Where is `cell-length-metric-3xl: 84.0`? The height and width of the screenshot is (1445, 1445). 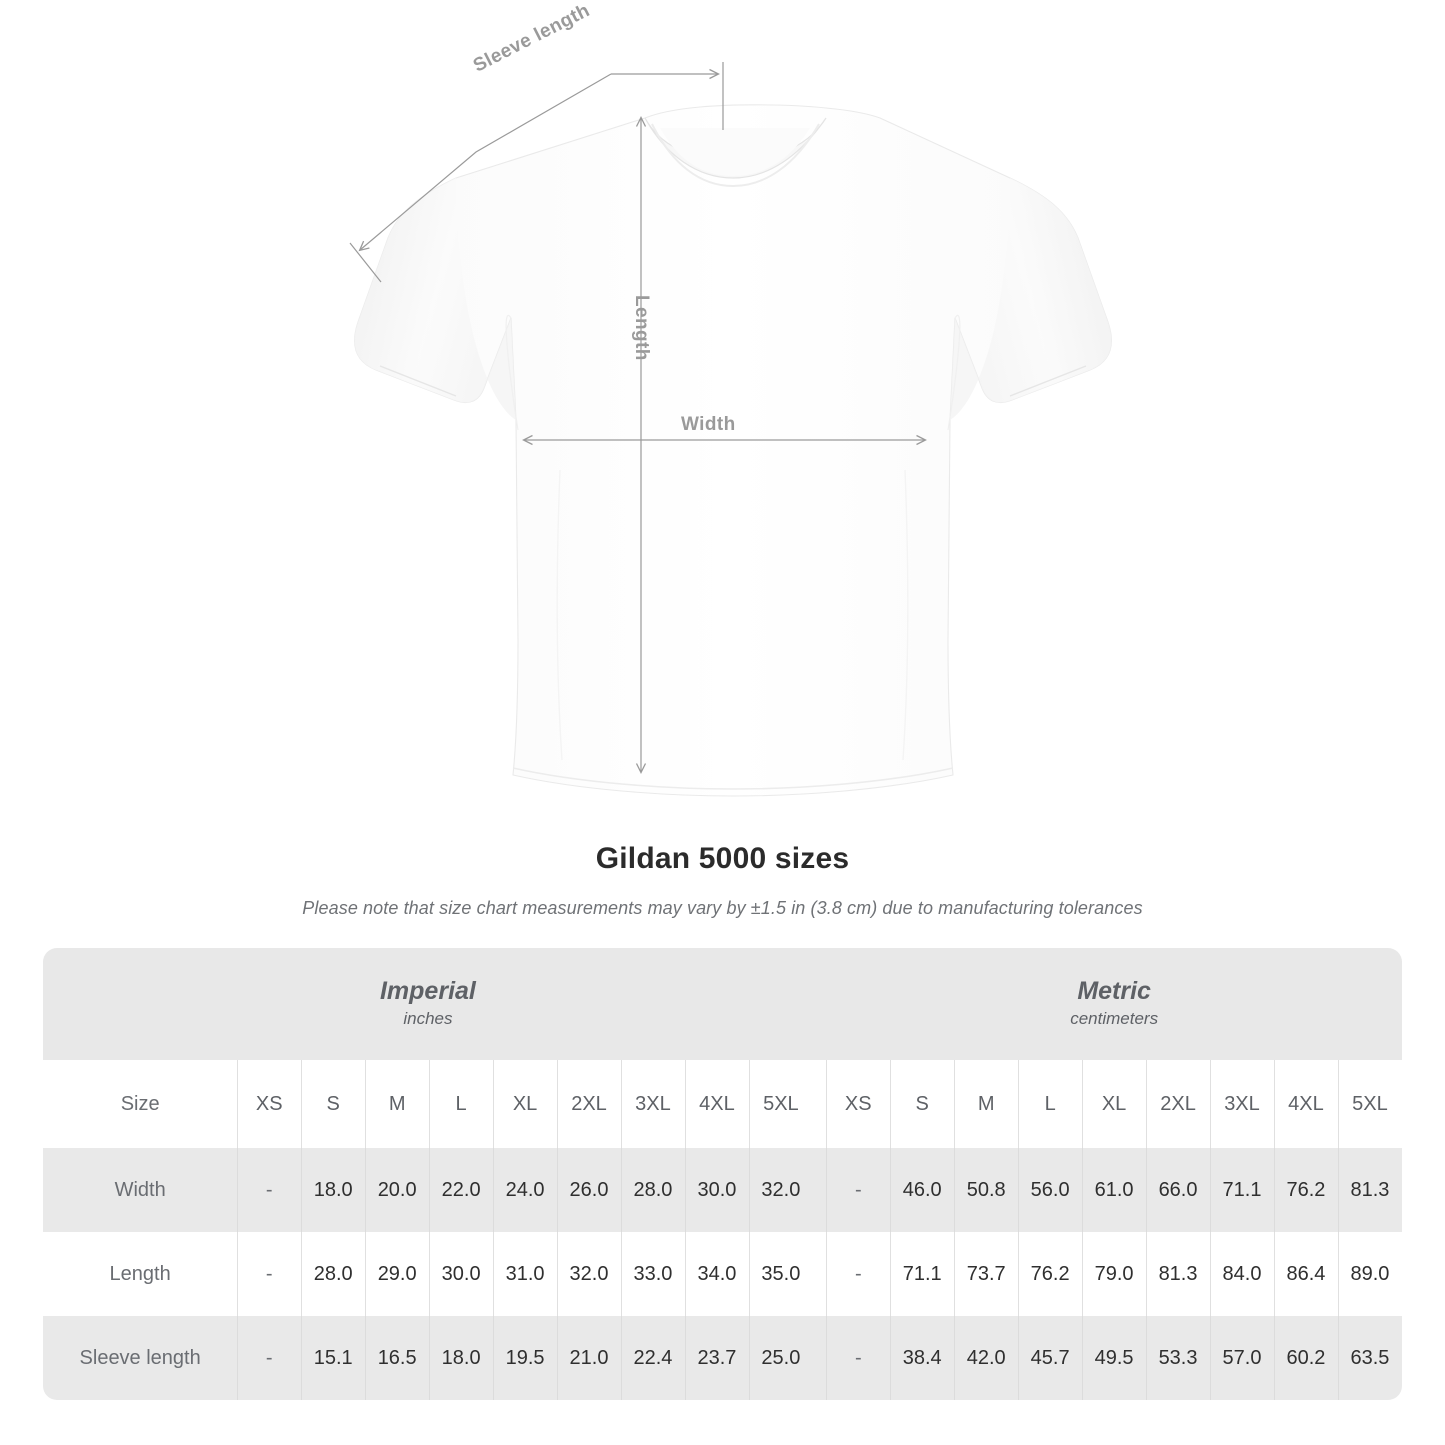 cell-length-metric-3xl: 84.0 is located at coordinates (1242, 1274).